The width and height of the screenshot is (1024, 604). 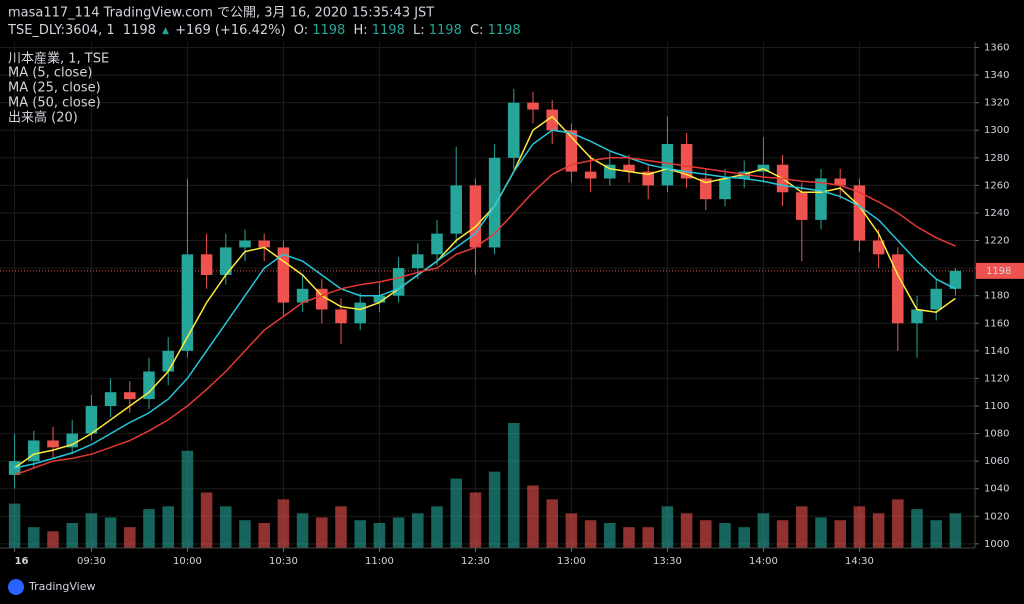 I want to click on chart-title: 川本産業, 1, TSE, so click(x=58, y=59).